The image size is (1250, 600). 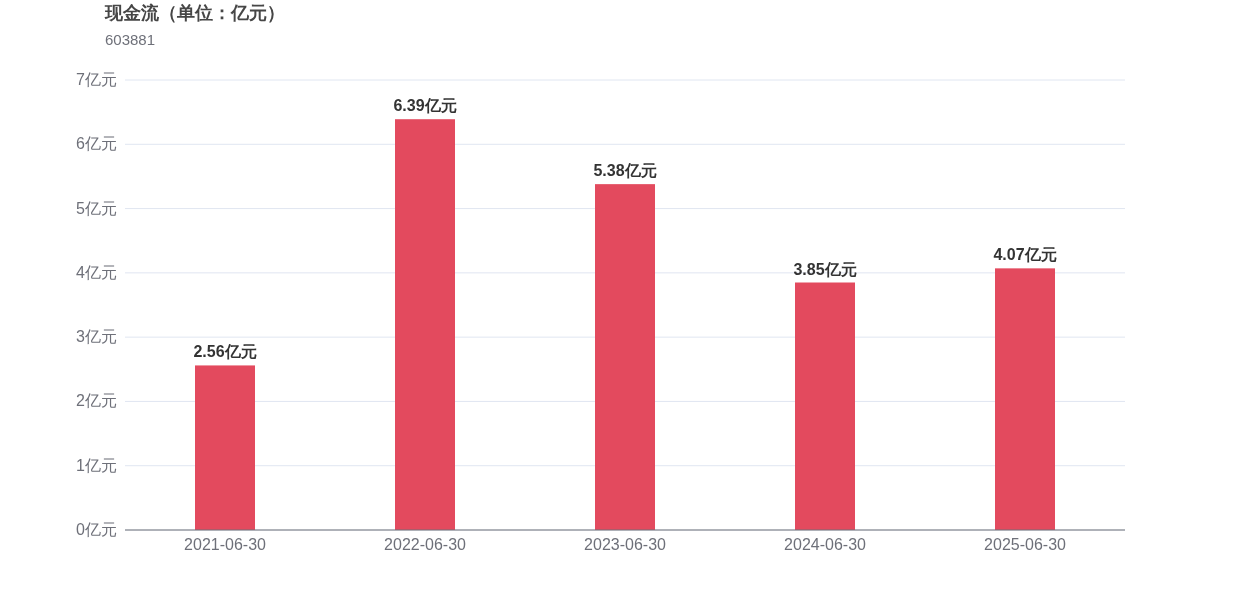 What do you see at coordinates (625, 544) in the screenshot?
I see `x-tick-label: 2023-06-30` at bounding box center [625, 544].